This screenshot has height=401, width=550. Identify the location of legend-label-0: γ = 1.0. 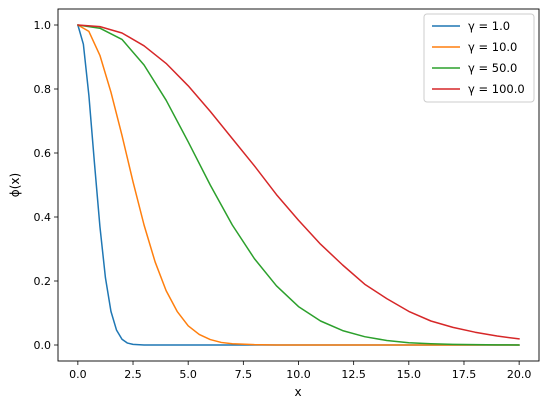
(489, 26).